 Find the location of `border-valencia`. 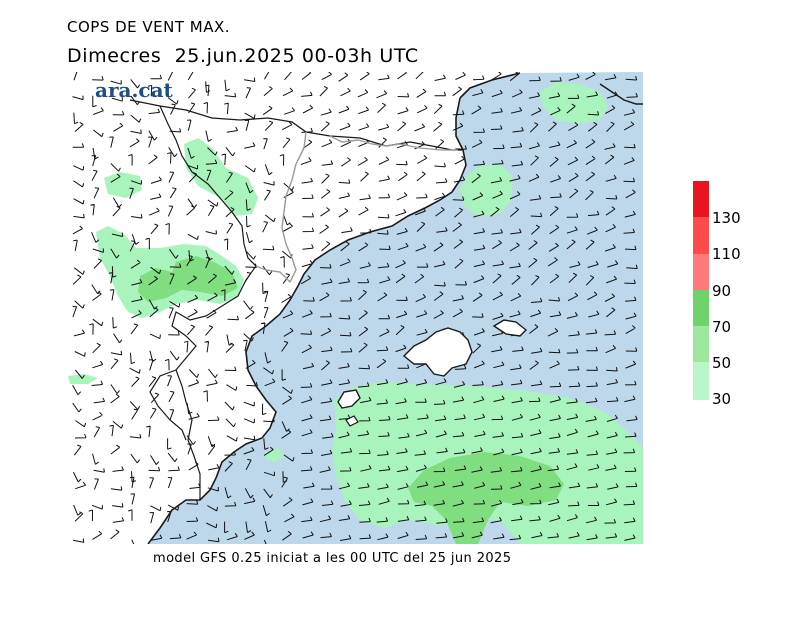

border-valencia is located at coordinates (168, 405).